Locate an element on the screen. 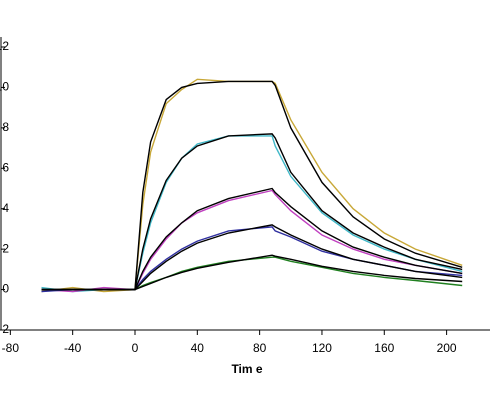 This screenshot has height=400, width=495. x-tick-label: 120 is located at coordinates (322, 348).